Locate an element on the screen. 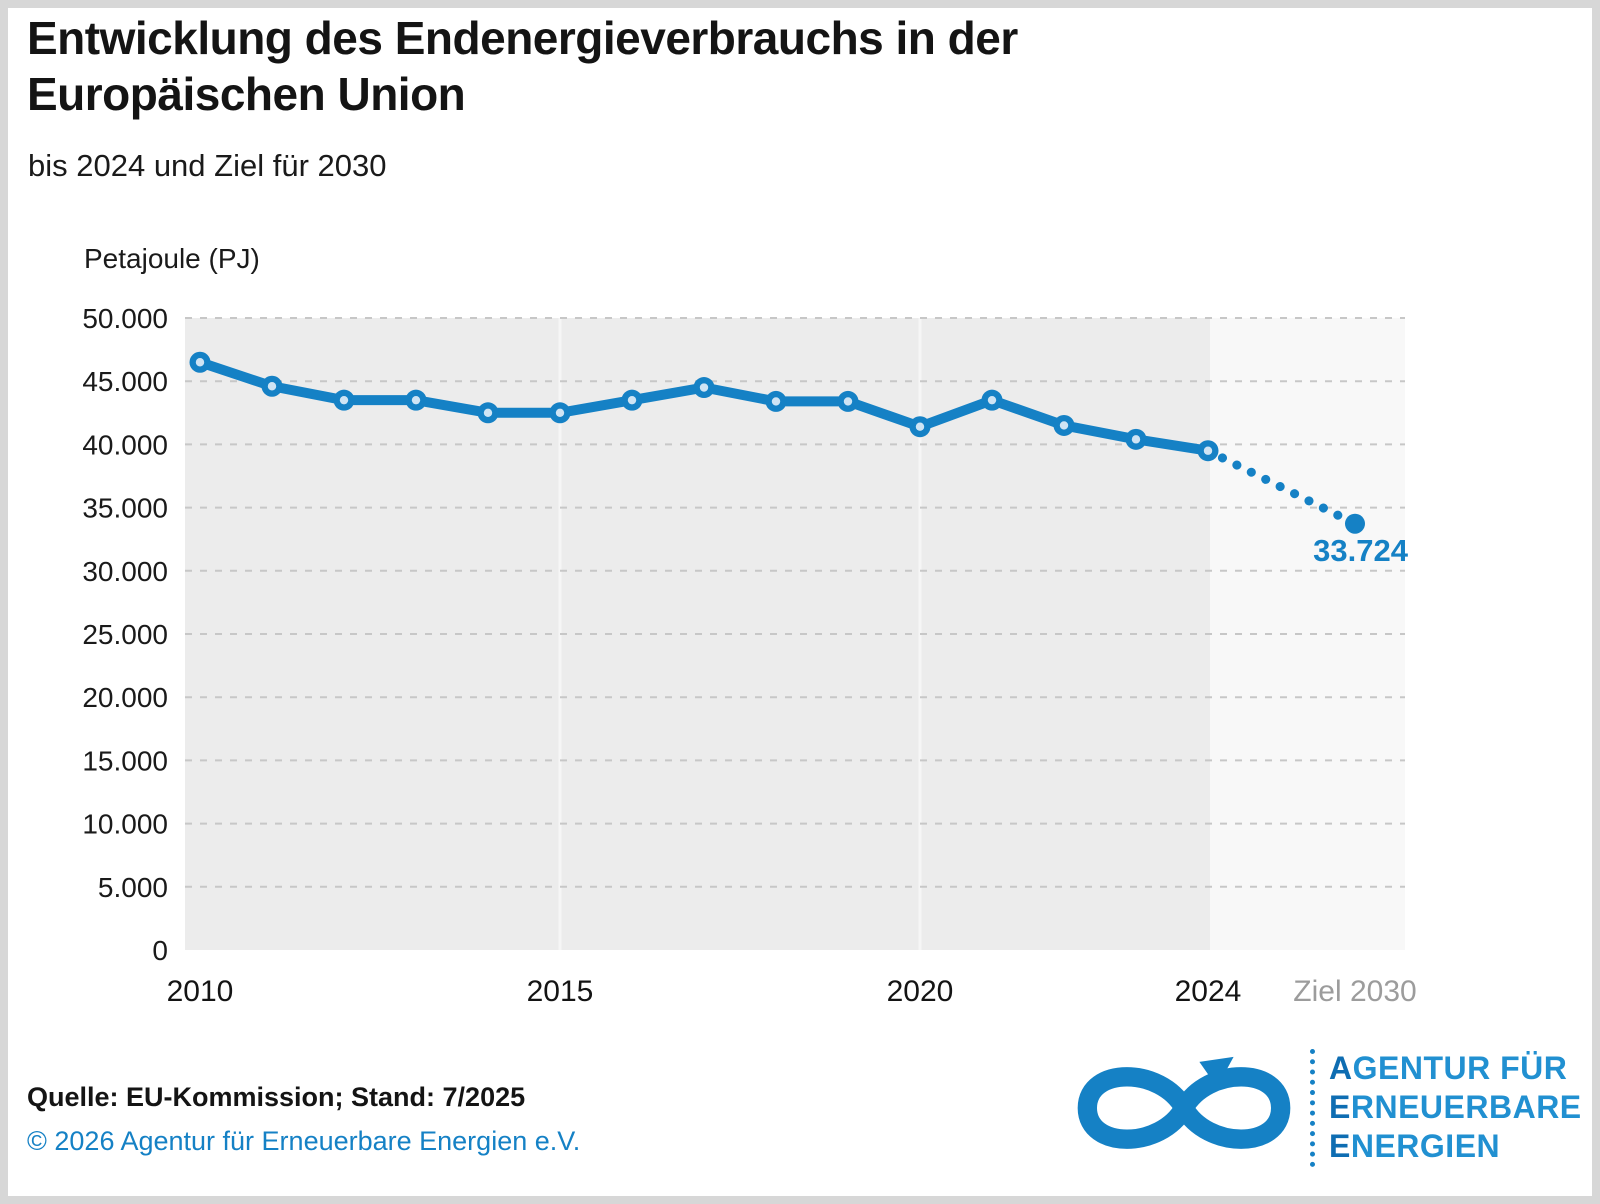  logo-wordmark-line: ENERGIEN is located at coordinates (1415, 1146).